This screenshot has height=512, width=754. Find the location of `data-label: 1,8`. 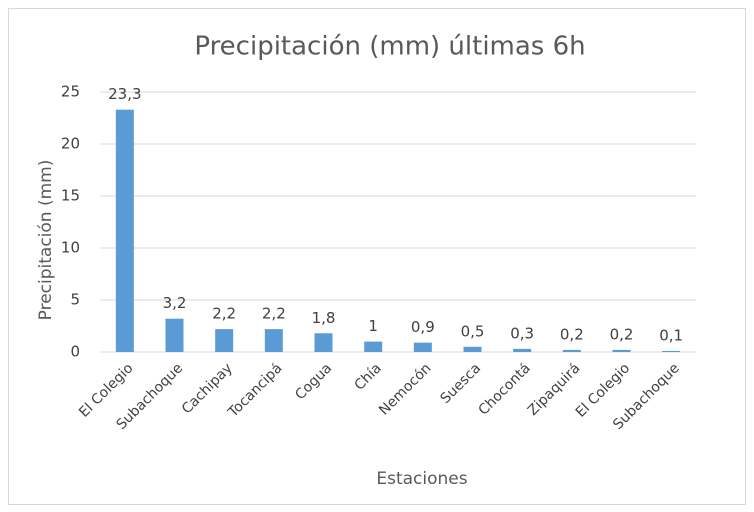

data-label: 1,8 is located at coordinates (324, 318).